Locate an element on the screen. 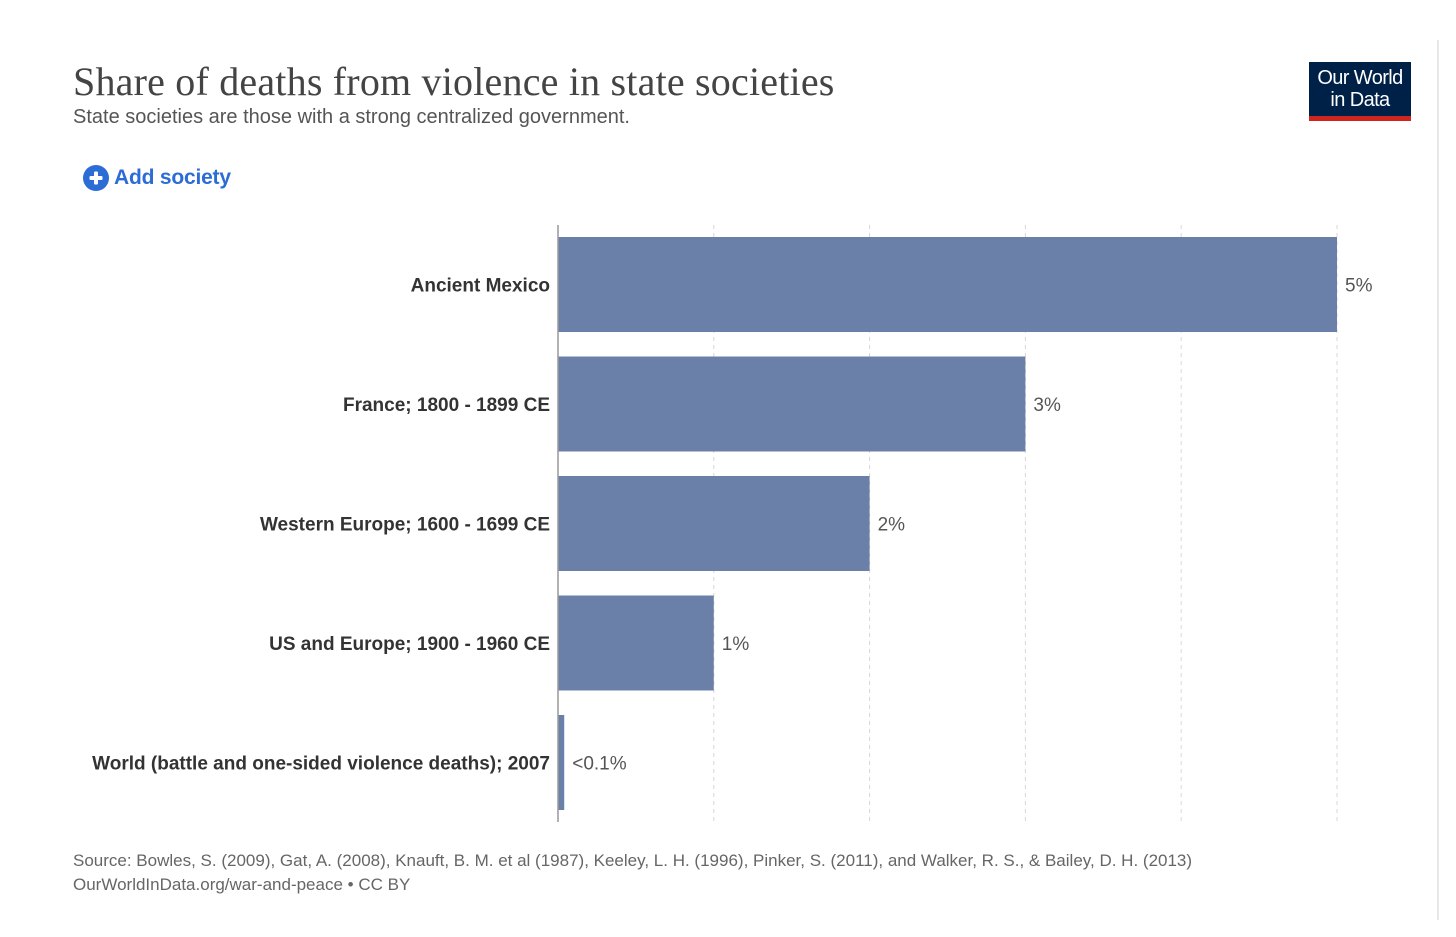 This screenshot has width=1456, height=937. add-society-button: Add society is located at coordinates (156, 178).